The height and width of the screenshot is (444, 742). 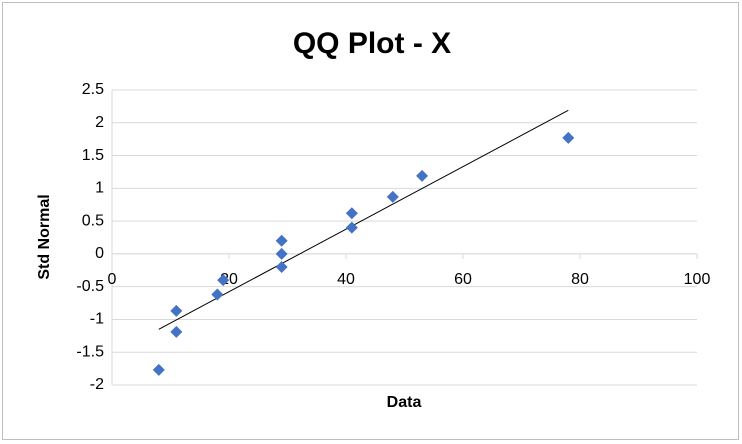 What do you see at coordinates (99, 122) in the screenshot?
I see `y-tick-label: 2` at bounding box center [99, 122].